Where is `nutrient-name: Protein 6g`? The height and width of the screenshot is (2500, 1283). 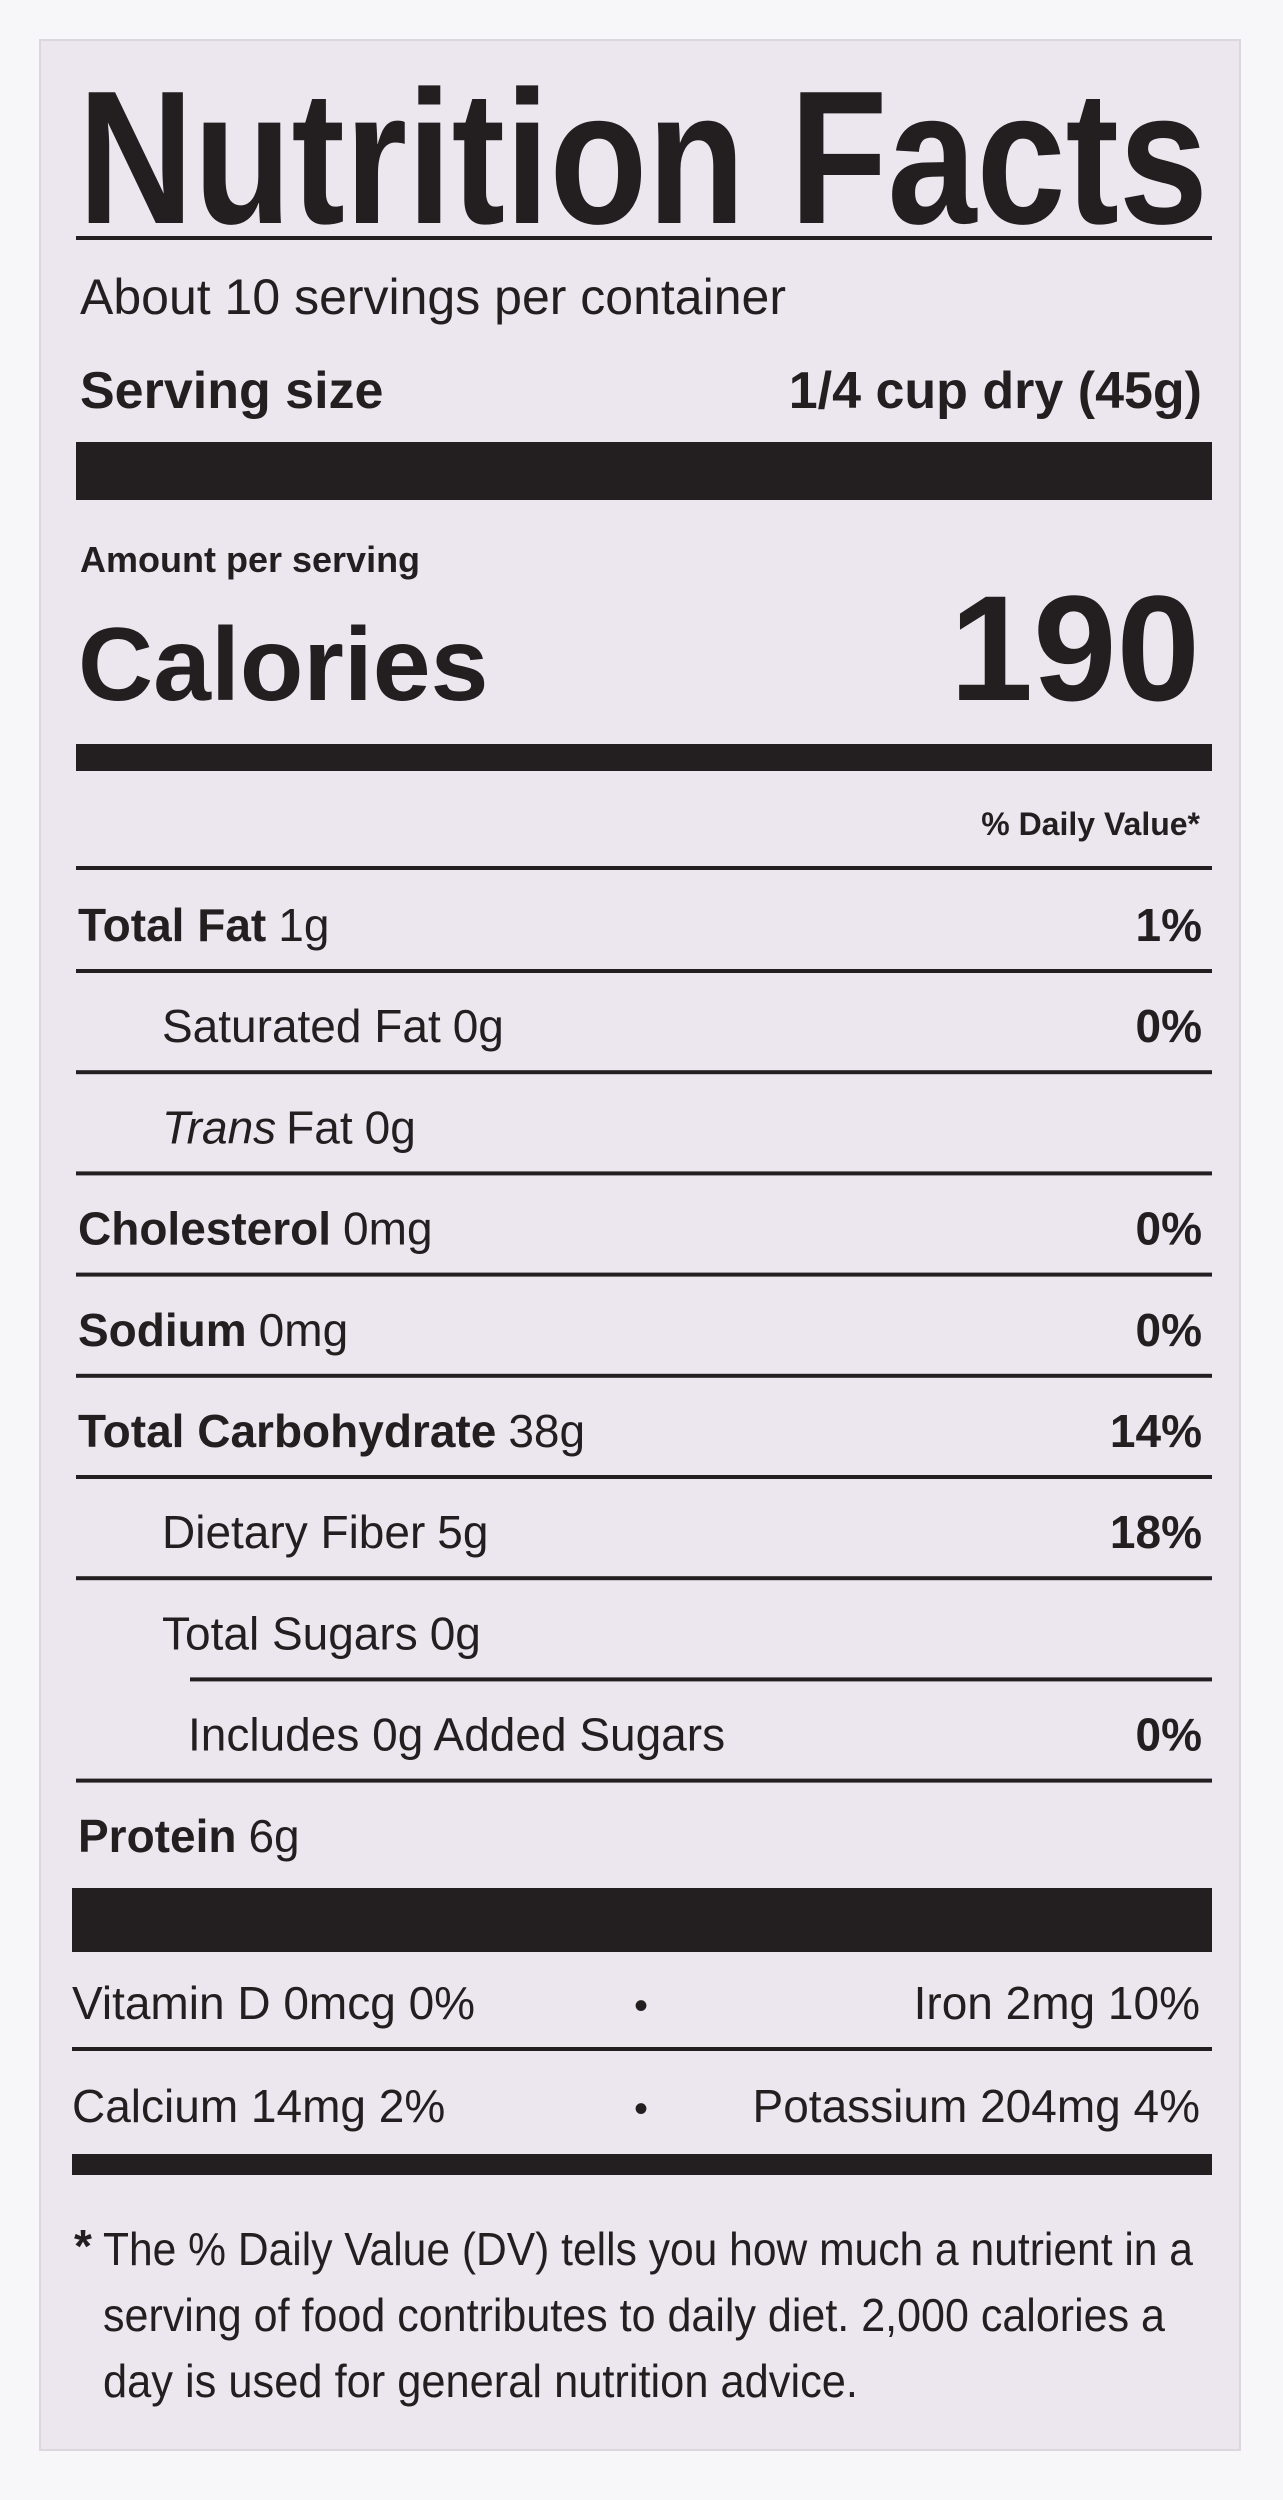
nutrient-name: Protein 6g is located at coordinates (189, 1836).